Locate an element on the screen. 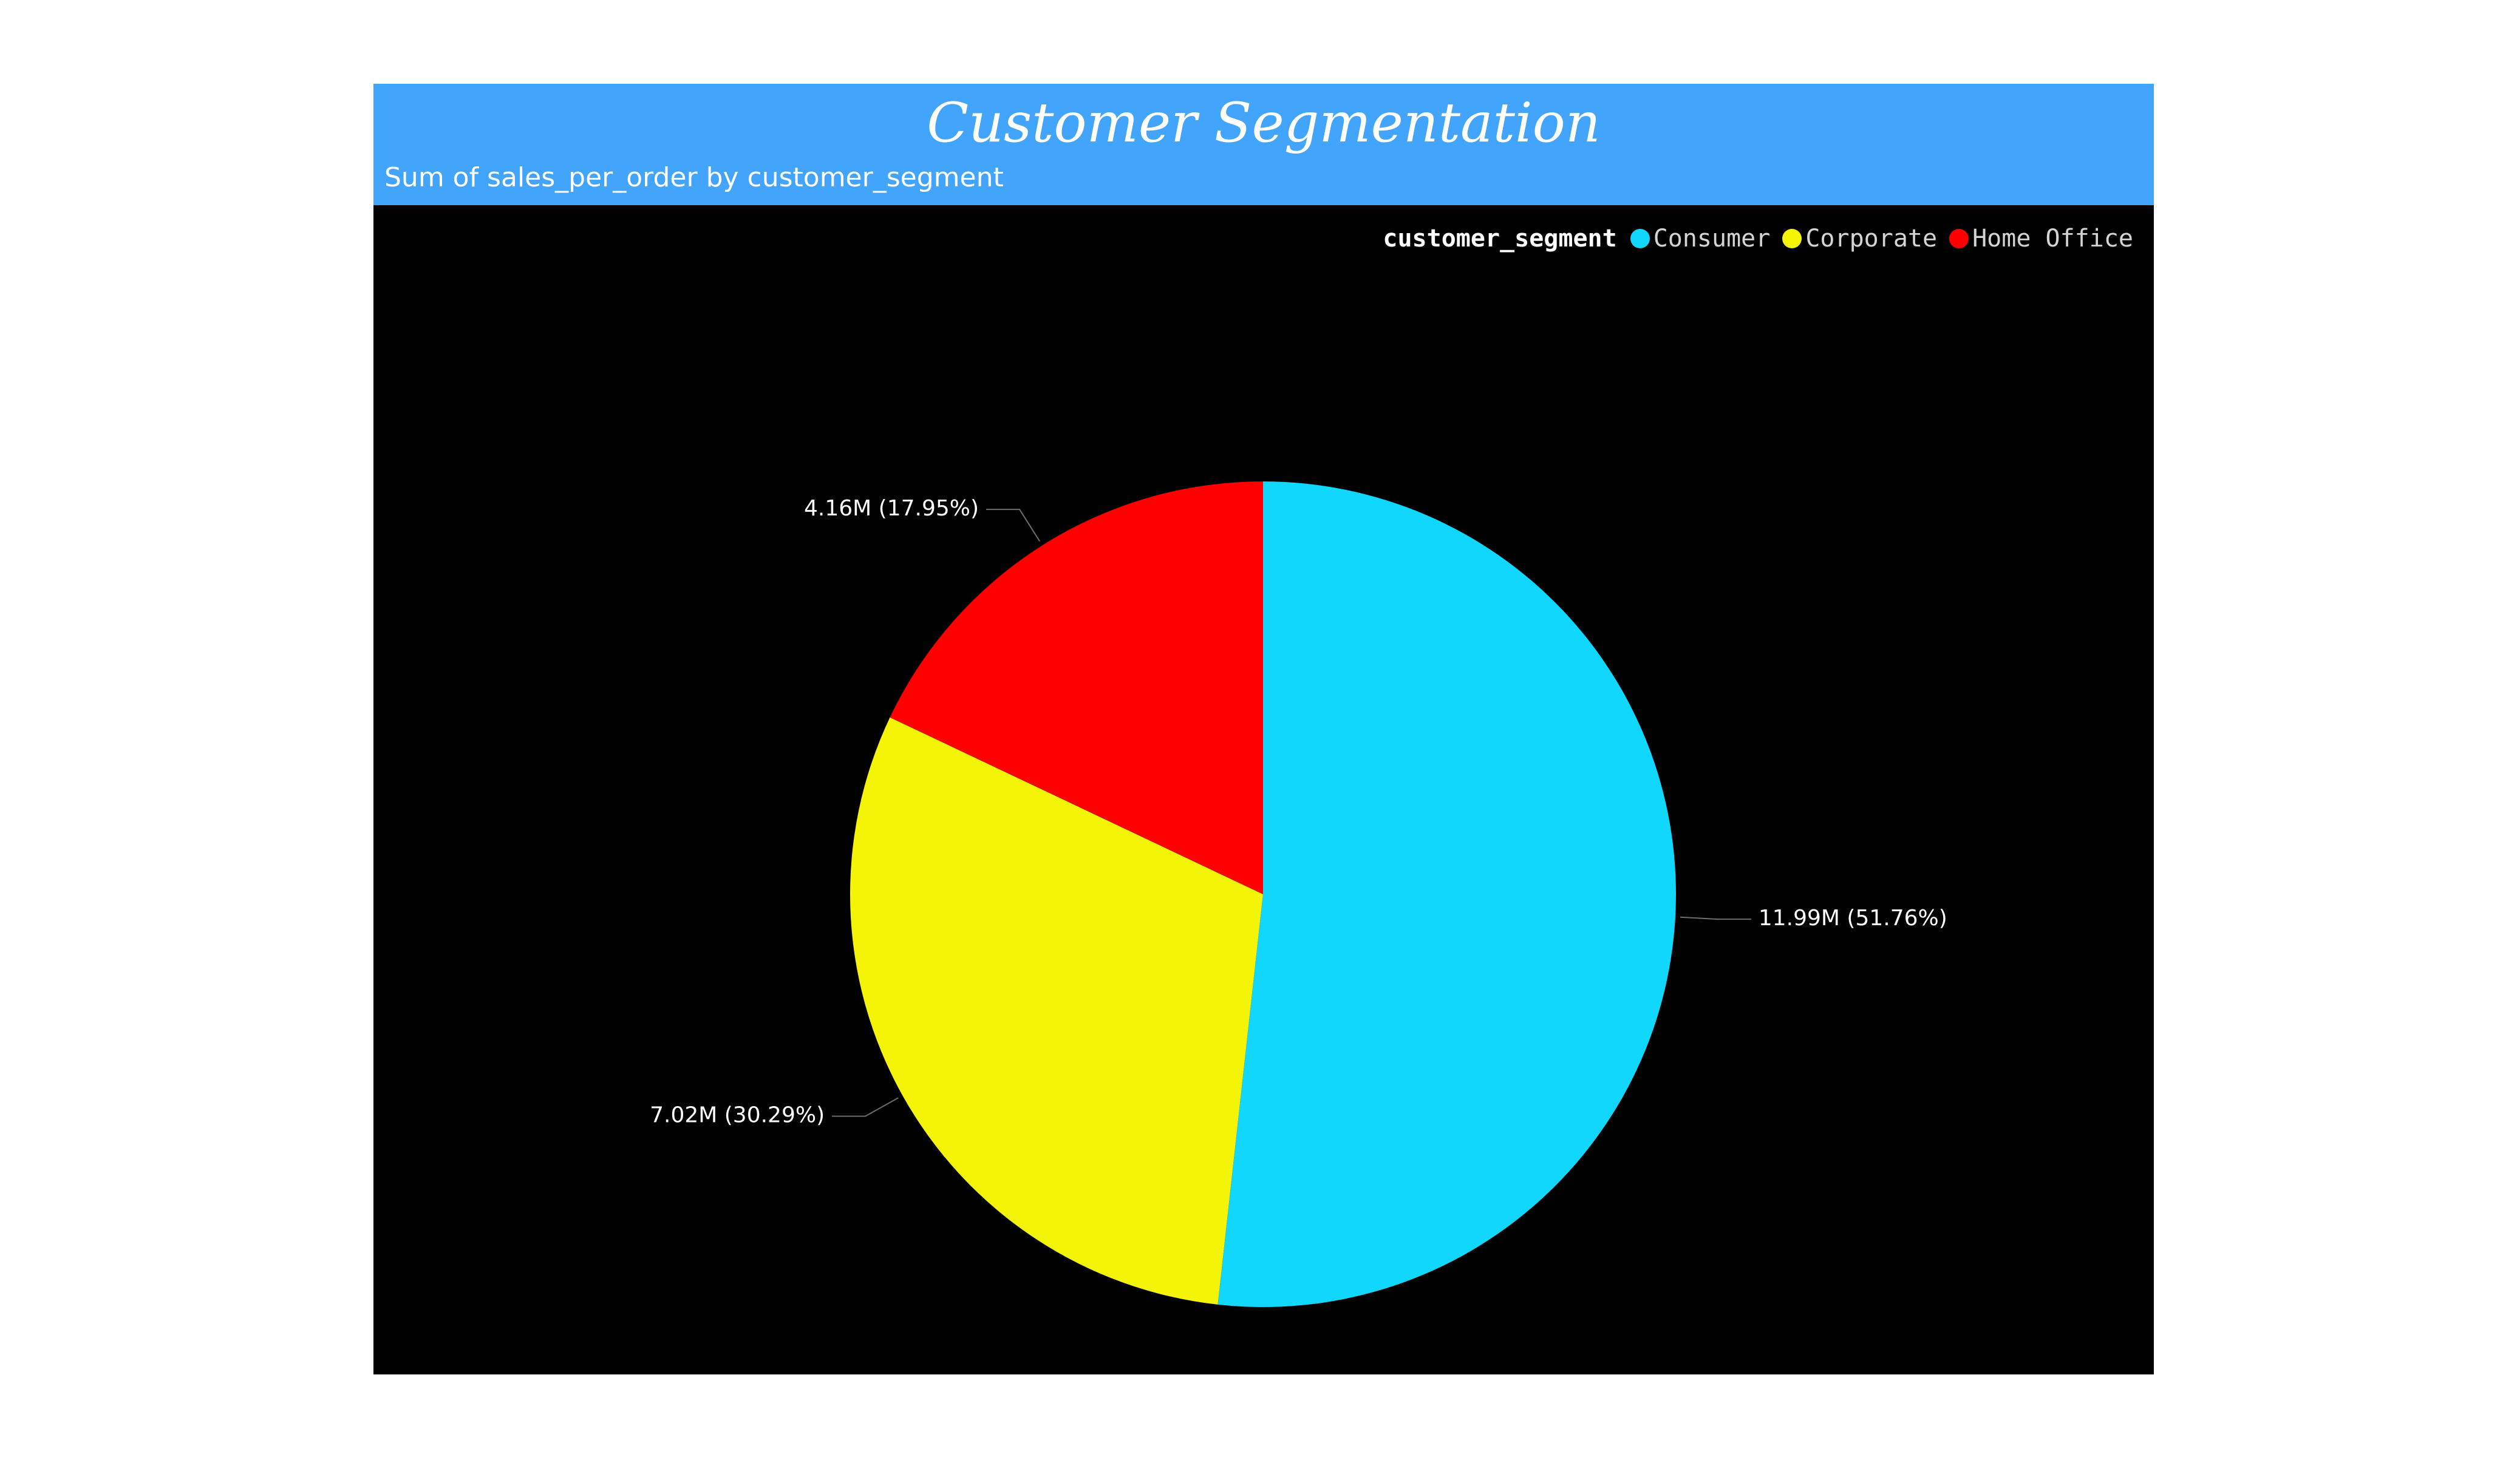  leader-line-home-office is located at coordinates (1013, 525).